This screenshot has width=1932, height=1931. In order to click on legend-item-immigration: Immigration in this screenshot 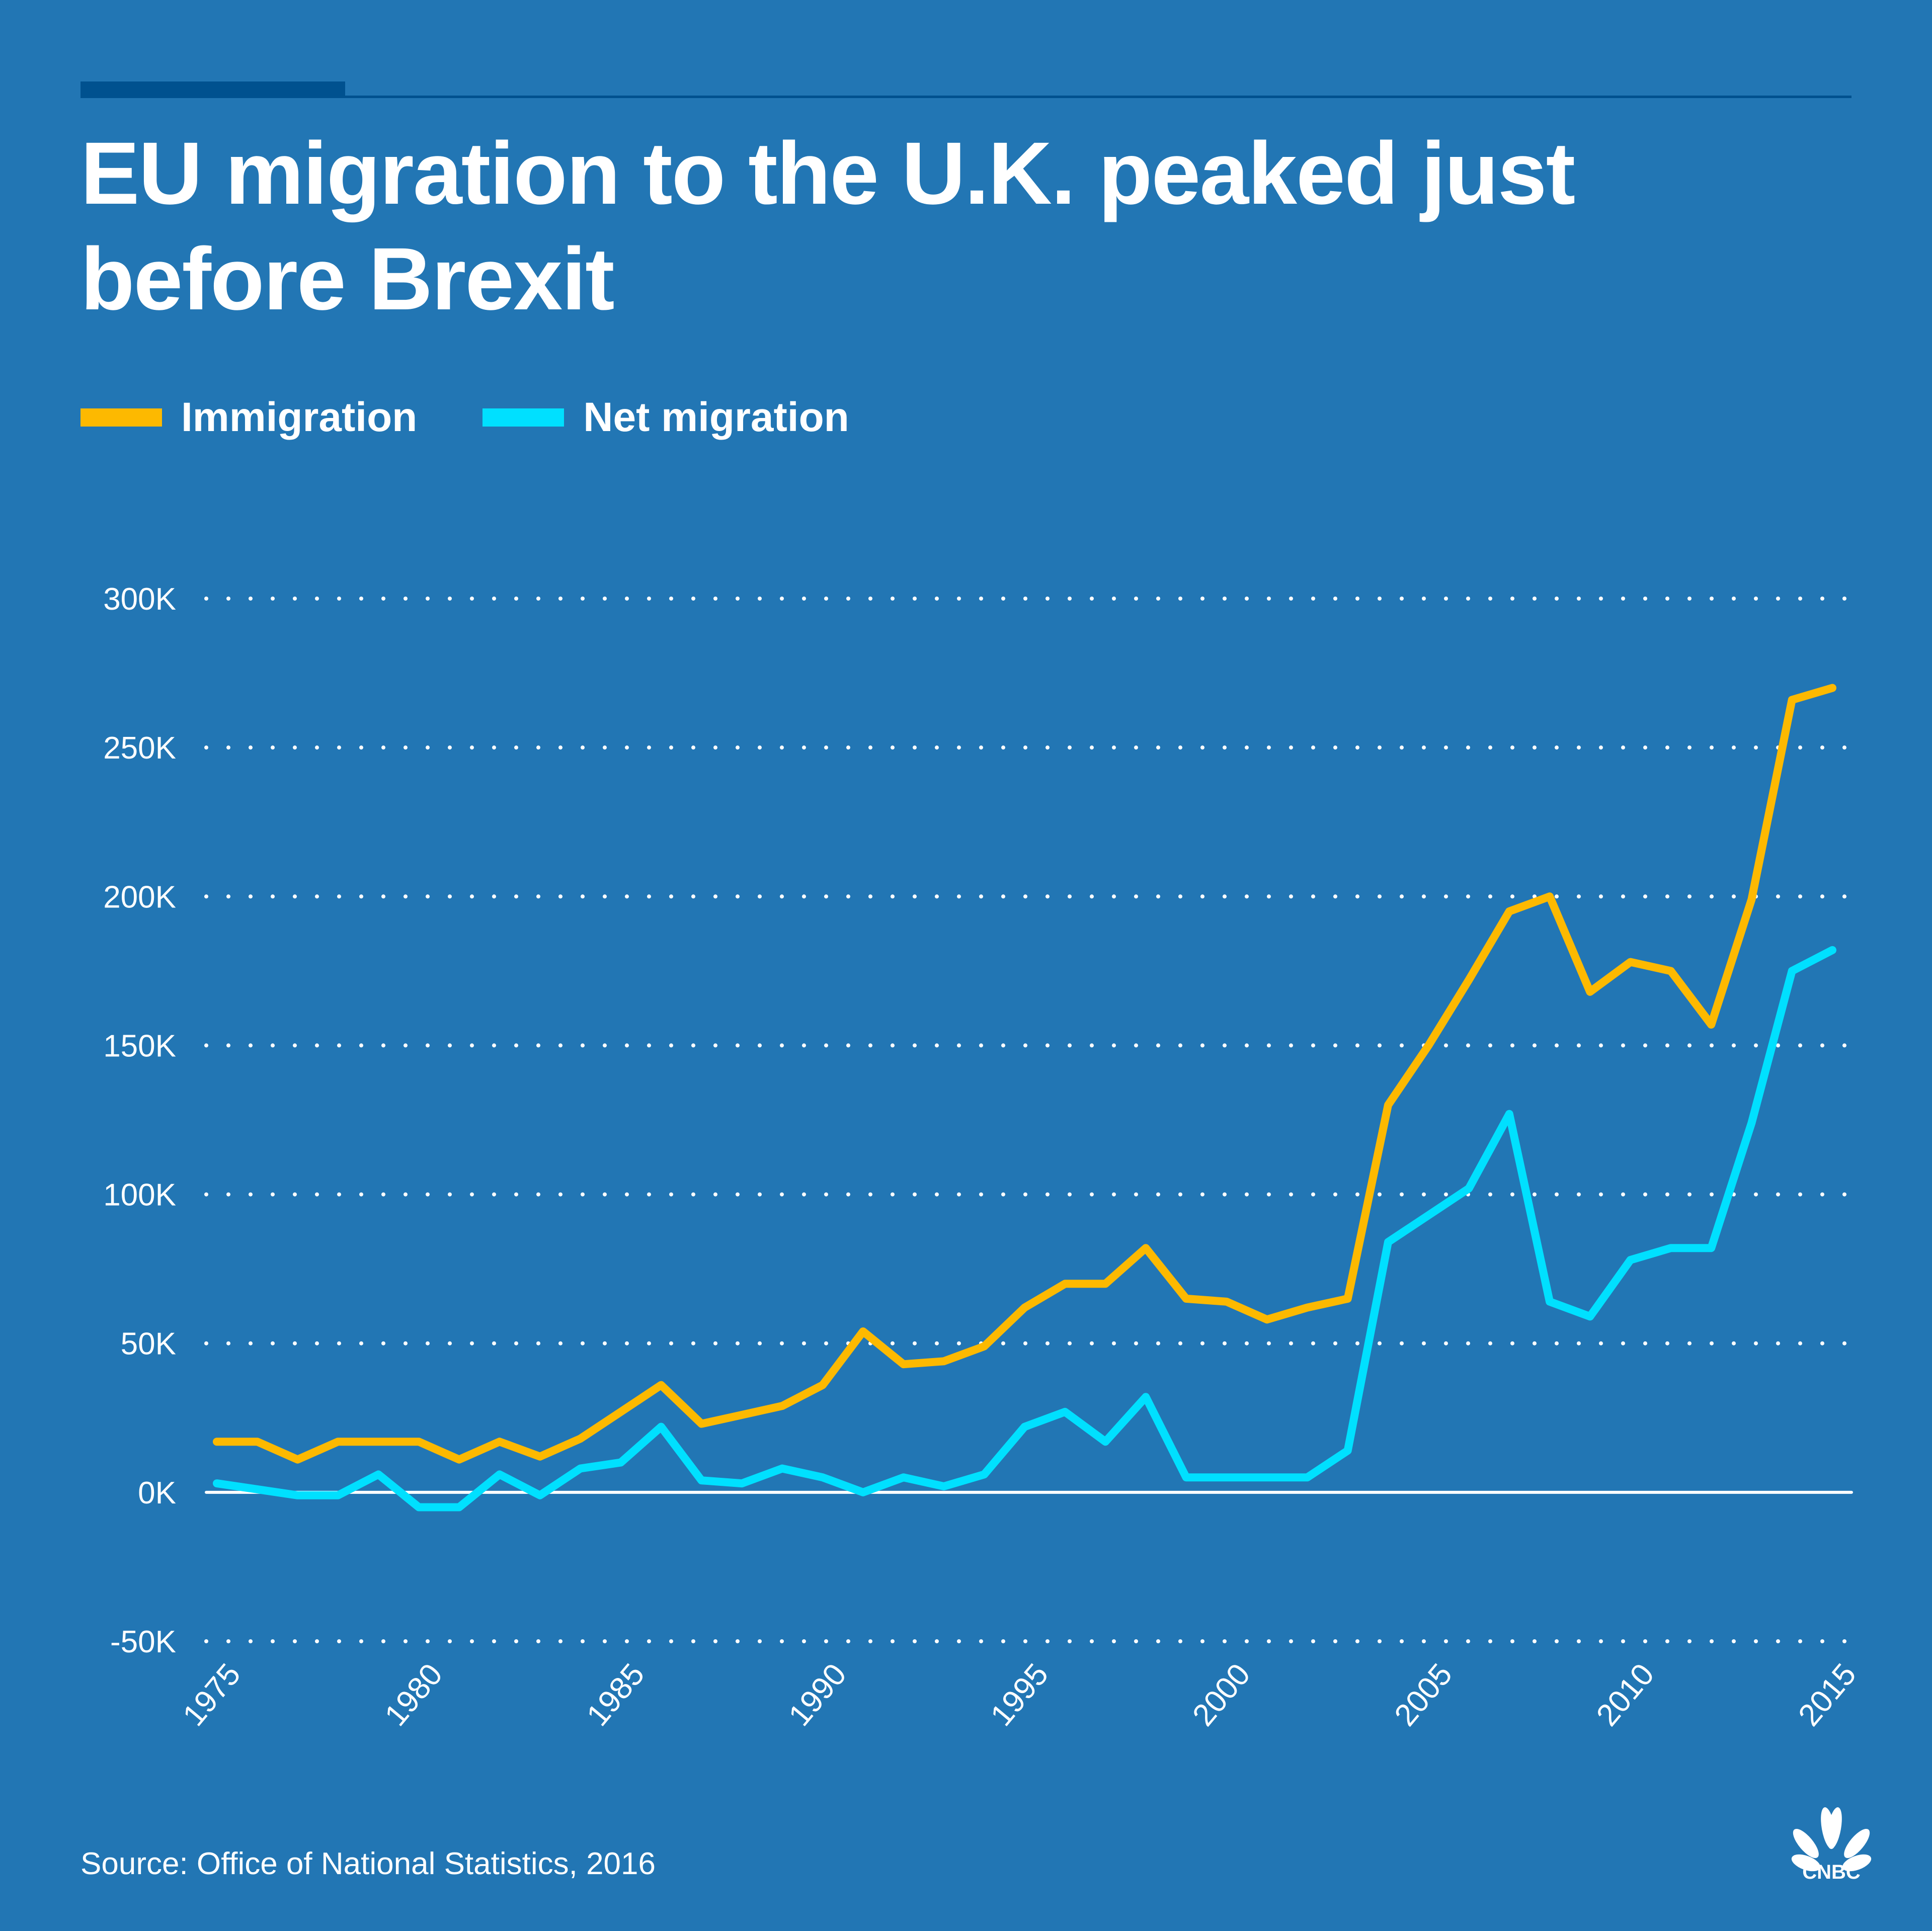, I will do `click(249, 418)`.